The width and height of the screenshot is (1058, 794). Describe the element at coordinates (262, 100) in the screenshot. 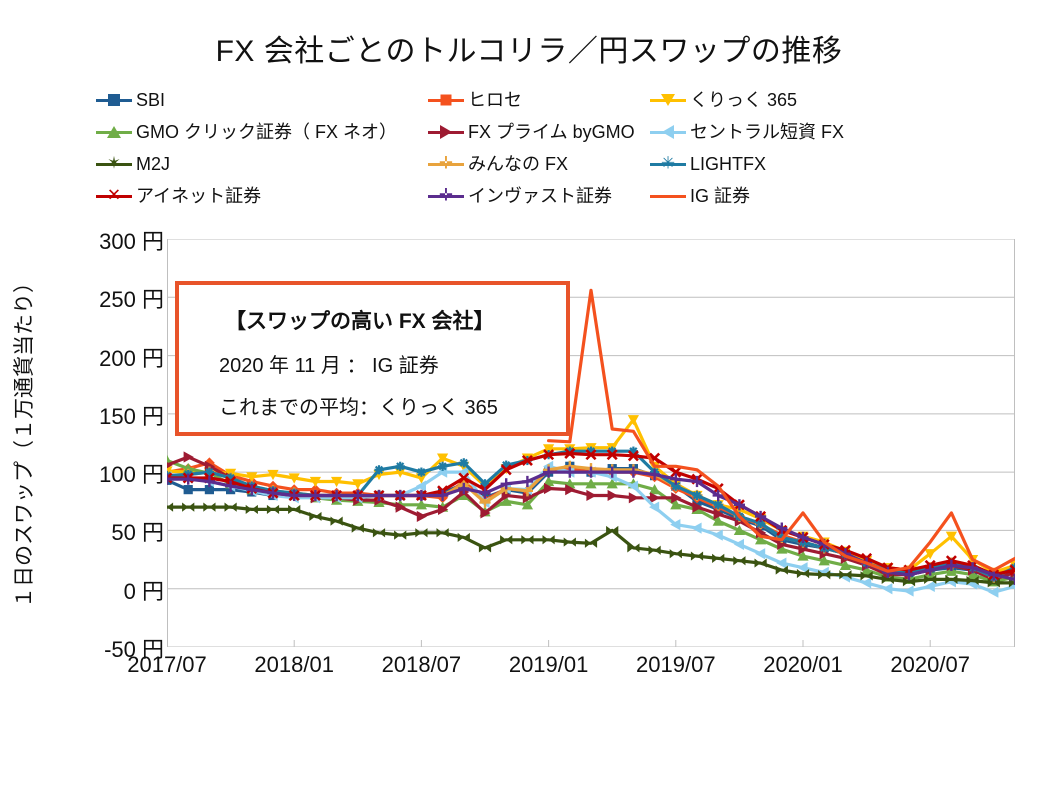

I see `legend-item-0: SBI` at that location.